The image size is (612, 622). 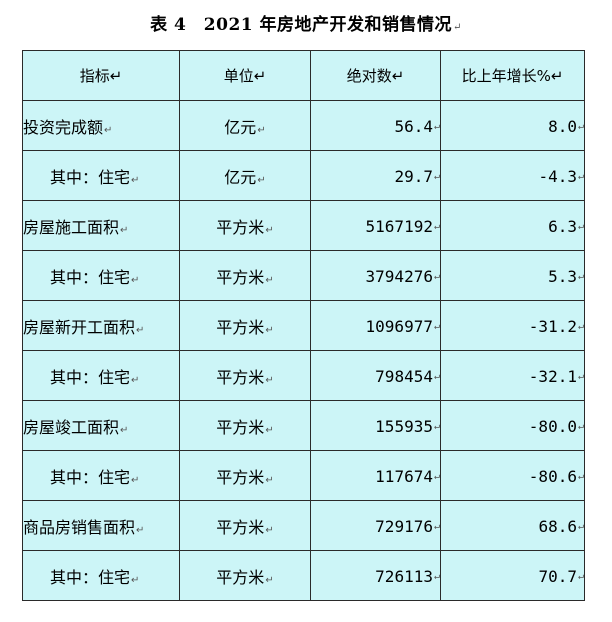 What do you see at coordinates (375, 575) in the screenshot?
I see `absolute-value-cell: 726113↵` at bounding box center [375, 575].